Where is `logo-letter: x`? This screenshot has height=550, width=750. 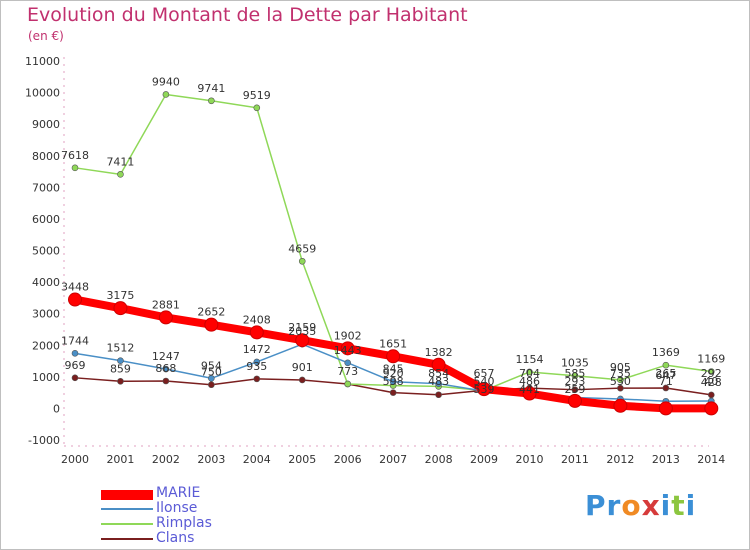 logo-letter: x is located at coordinates (651, 505).